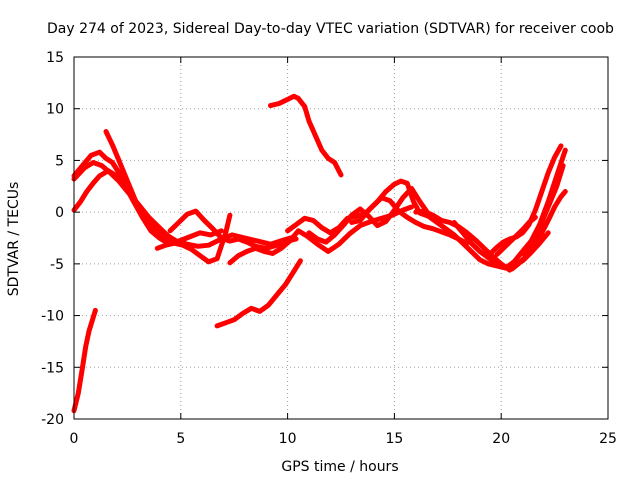 This screenshot has height=480, width=640. I want to click on y-axis-label: SDTVAR / TECUs, so click(14, 239).